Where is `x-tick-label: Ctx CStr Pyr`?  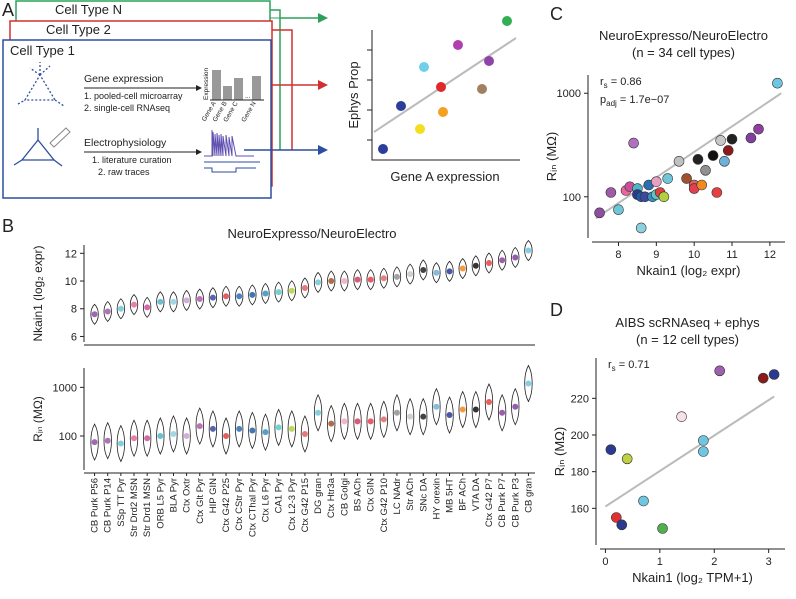
x-tick-label: Ctx CStr Pyr is located at coordinates (239, 504).